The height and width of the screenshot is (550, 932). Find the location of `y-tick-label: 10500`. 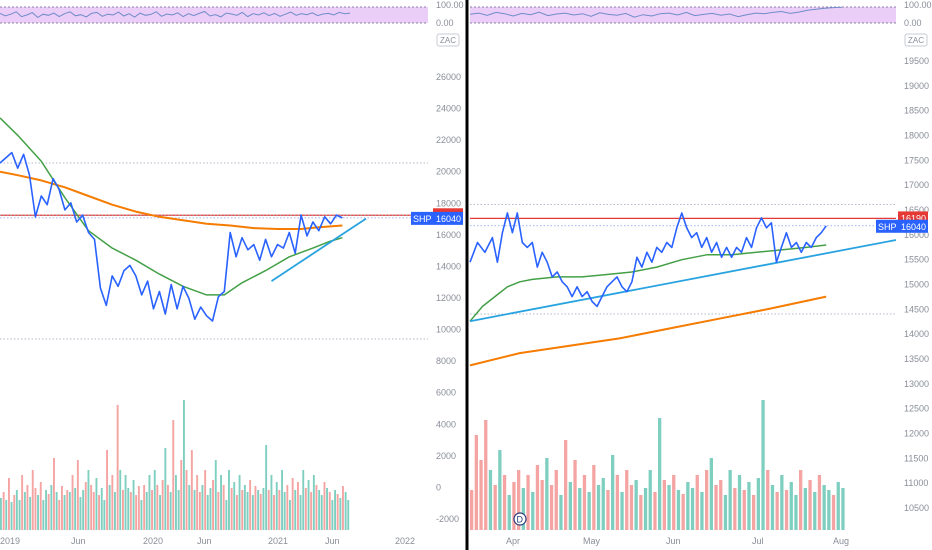

y-tick-label: 10500 is located at coordinates (916, 508).